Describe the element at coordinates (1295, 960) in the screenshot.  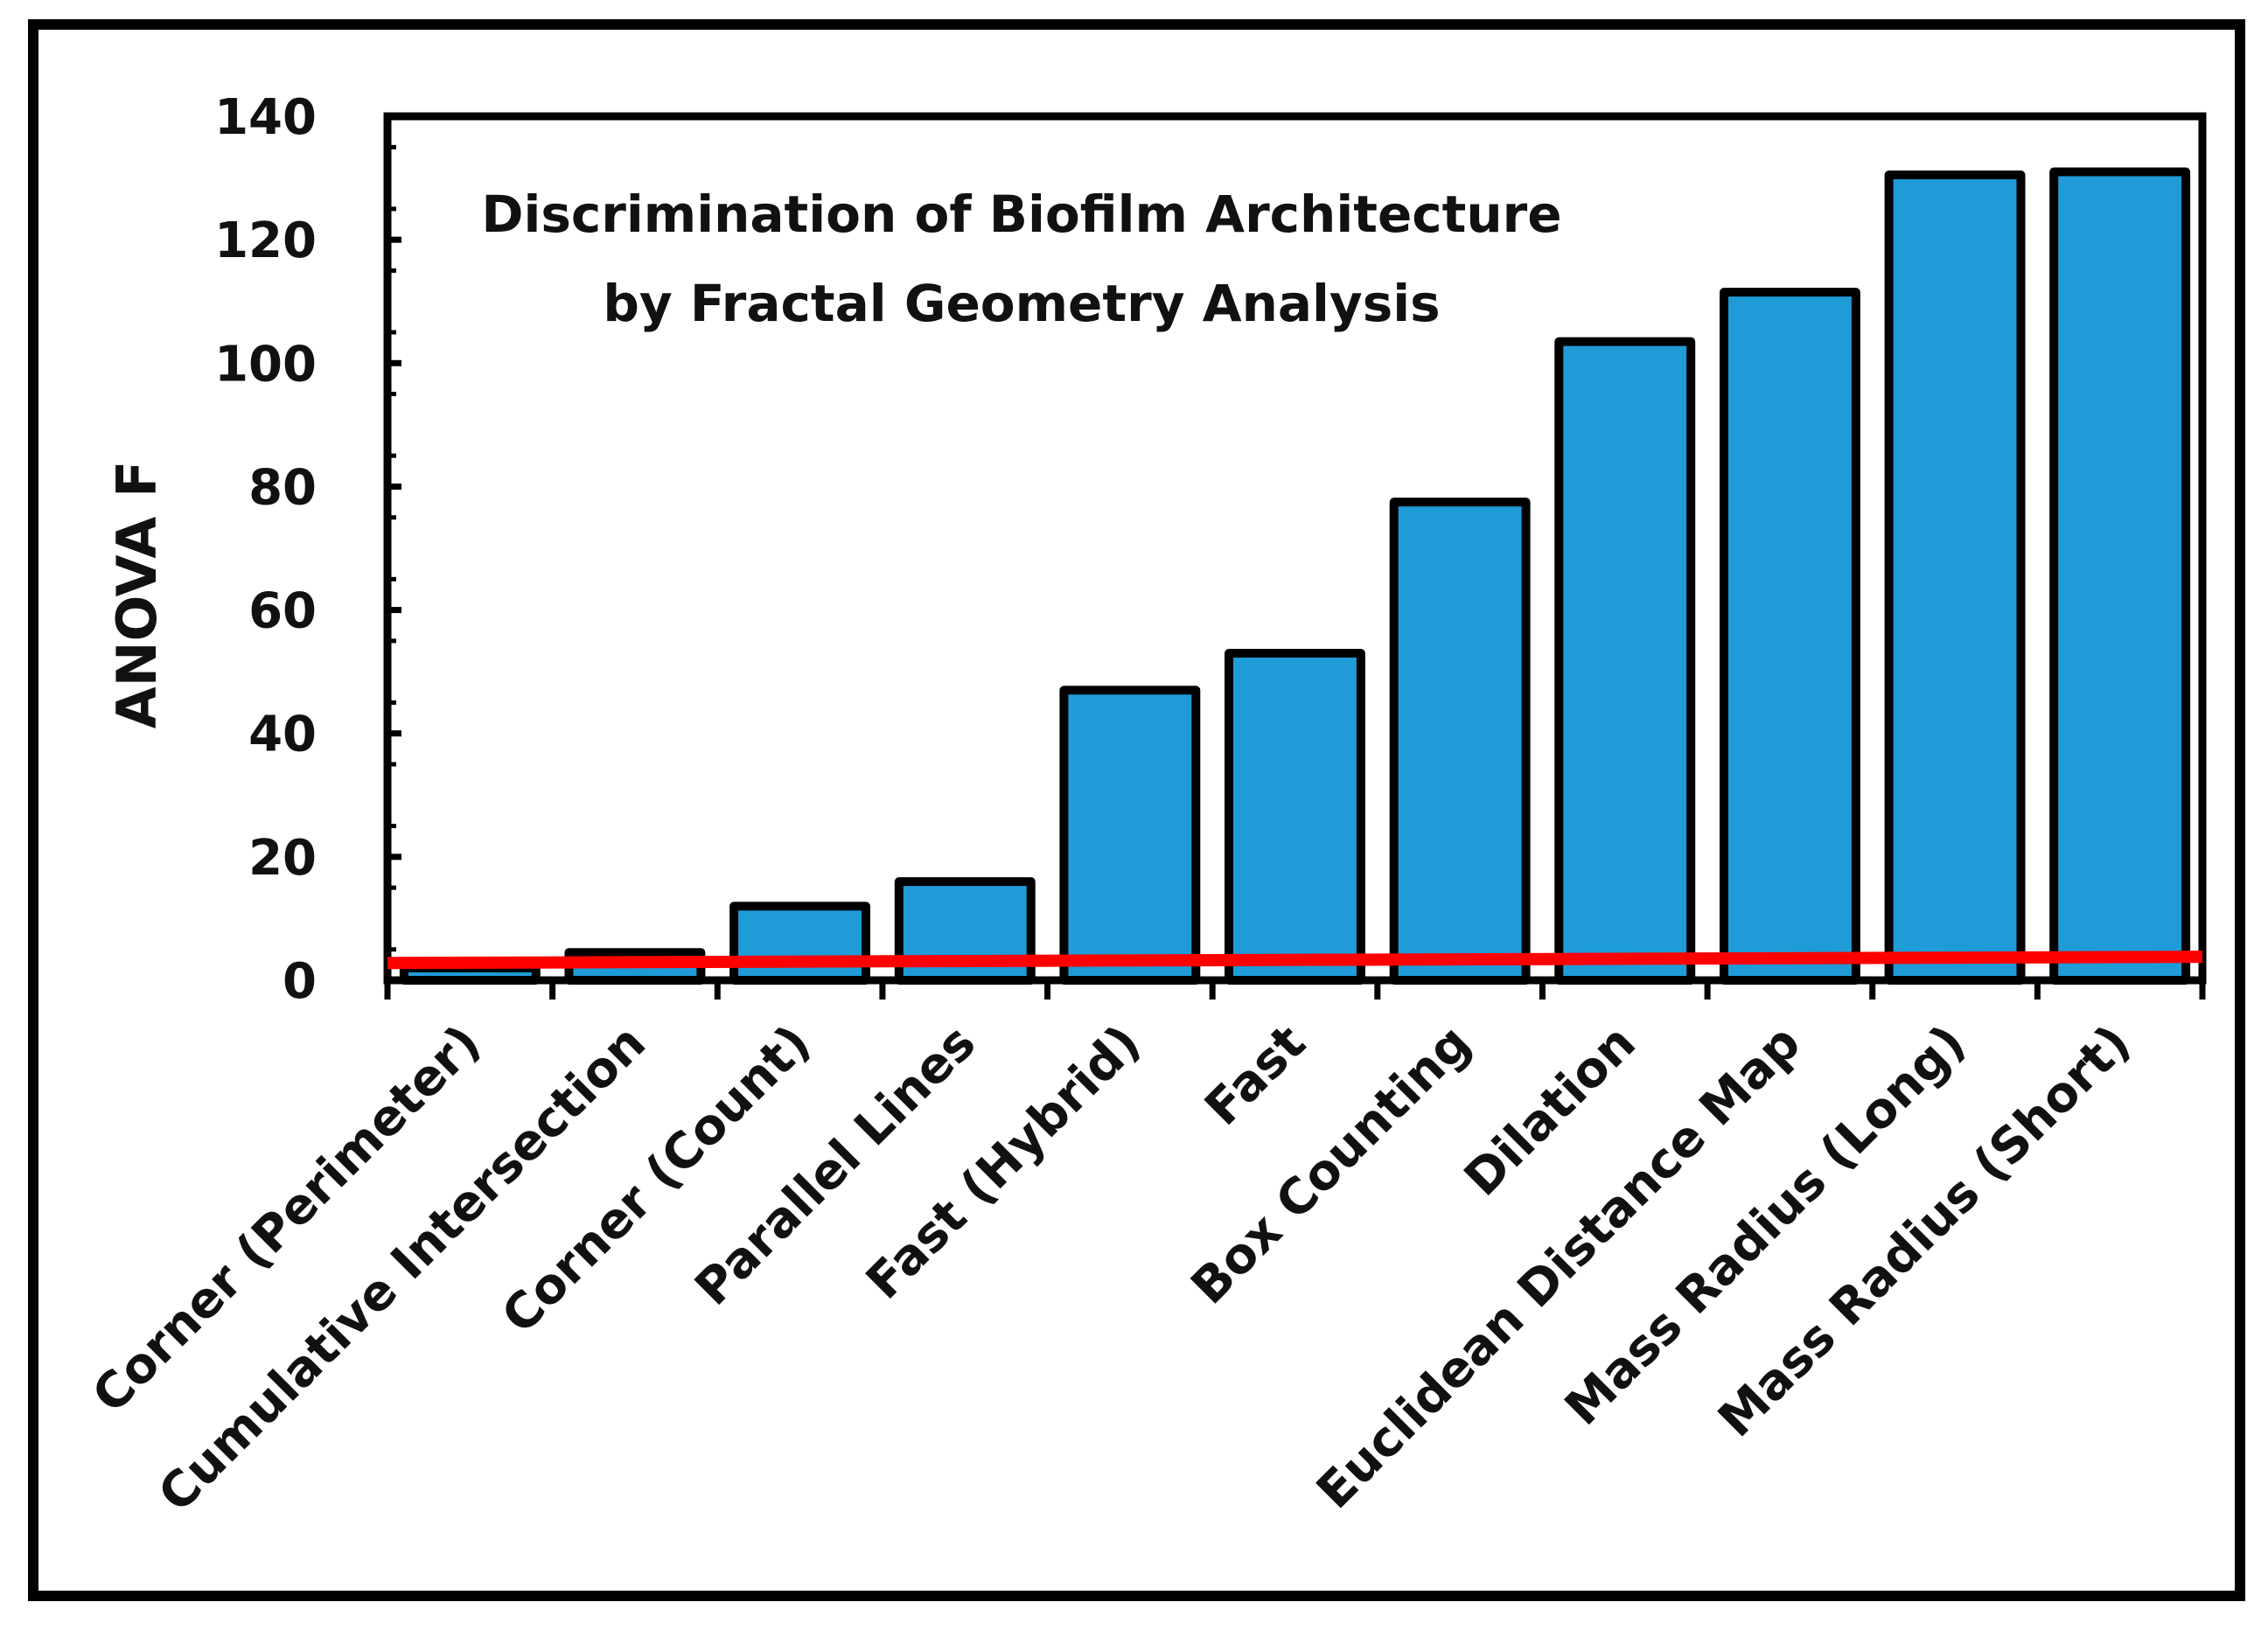
I see `reference-line` at that location.